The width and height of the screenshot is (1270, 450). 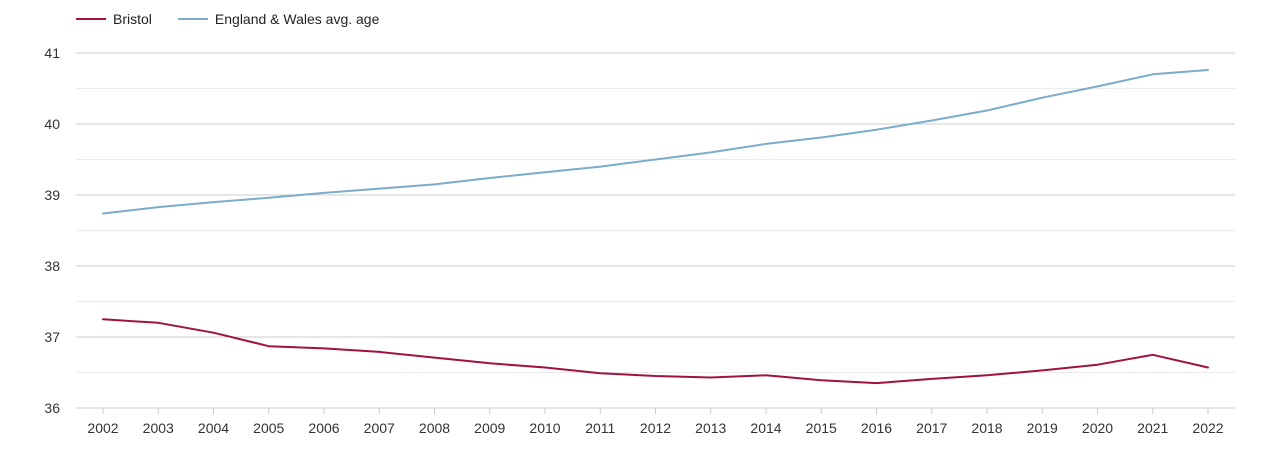 What do you see at coordinates (268, 428) in the screenshot?
I see `x-tick-label: 2005` at bounding box center [268, 428].